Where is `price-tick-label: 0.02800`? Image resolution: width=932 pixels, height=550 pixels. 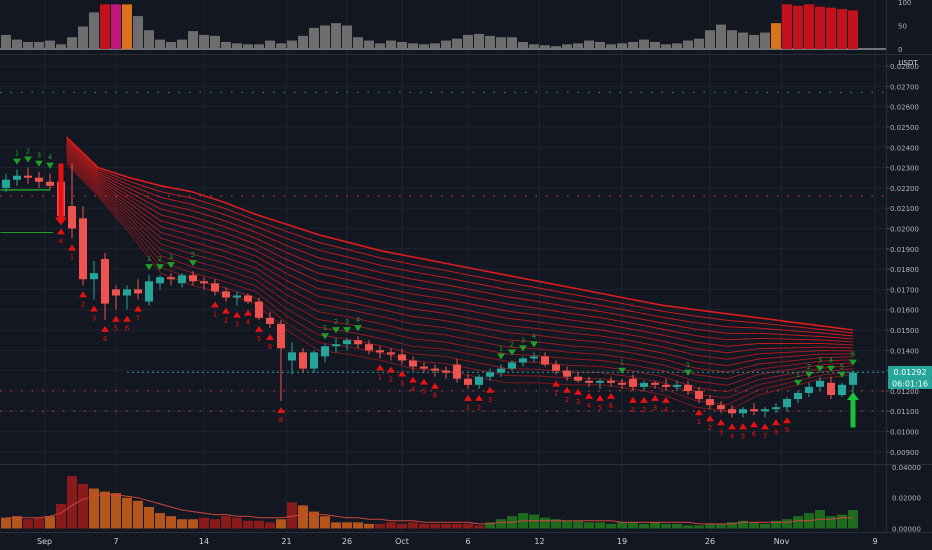 price-tick-label: 0.02800 is located at coordinates (904, 67).